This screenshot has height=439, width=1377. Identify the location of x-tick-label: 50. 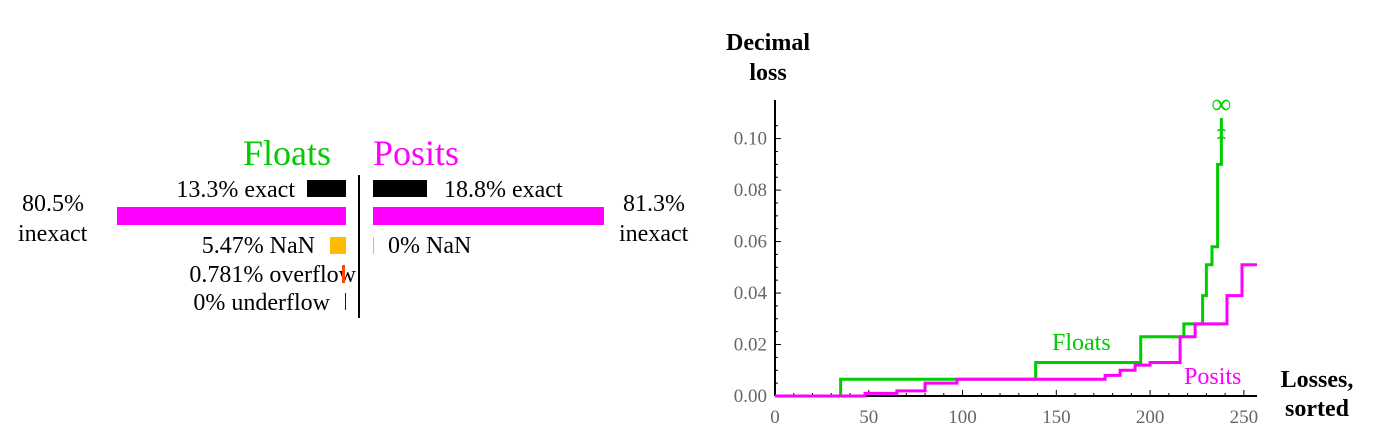
(868, 417).